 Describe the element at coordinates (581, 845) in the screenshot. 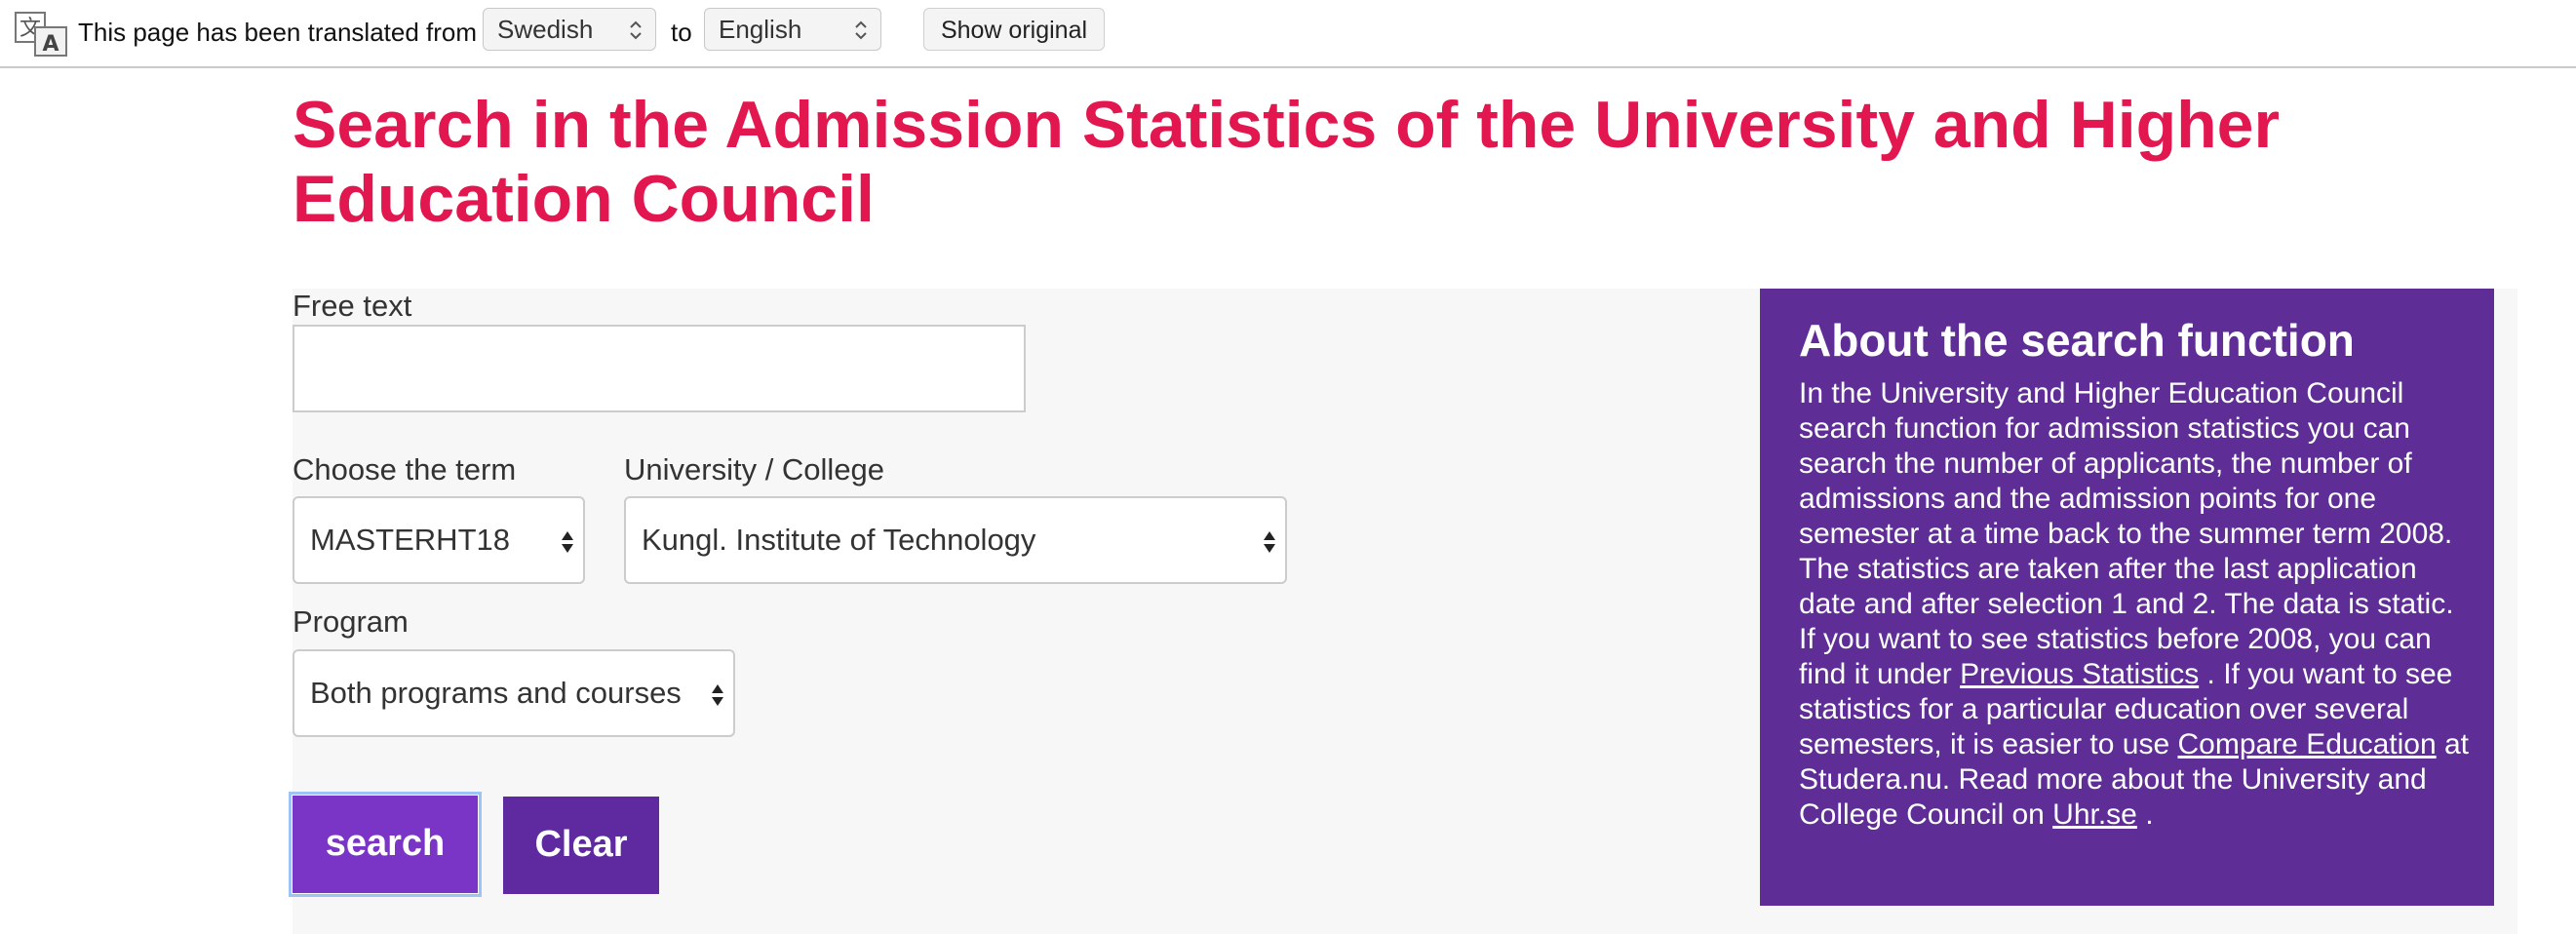

I see `clear-button: Clear` at that location.